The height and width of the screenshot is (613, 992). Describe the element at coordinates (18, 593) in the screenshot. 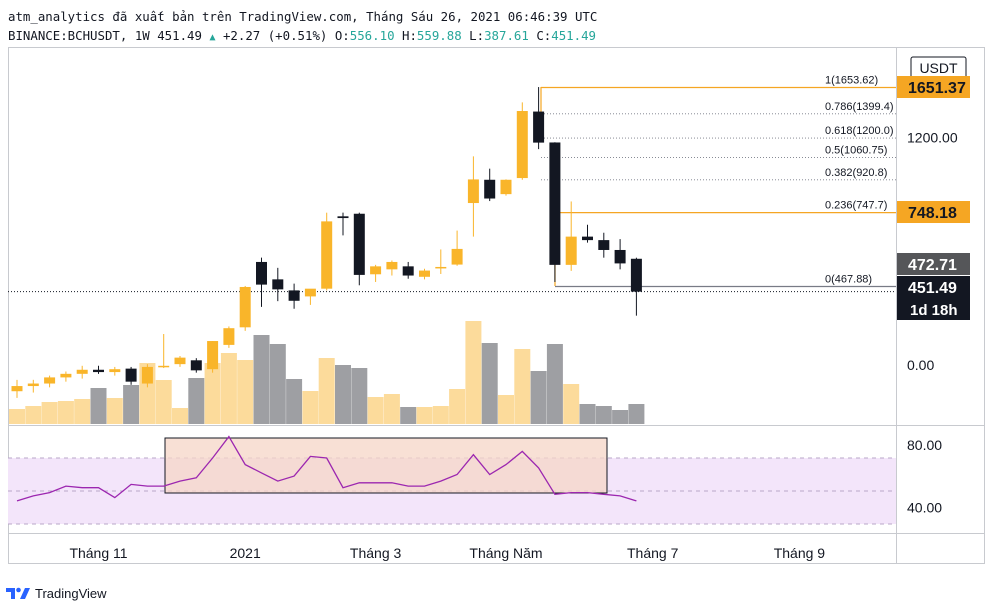

I see `tradingview-logo-icon` at that location.